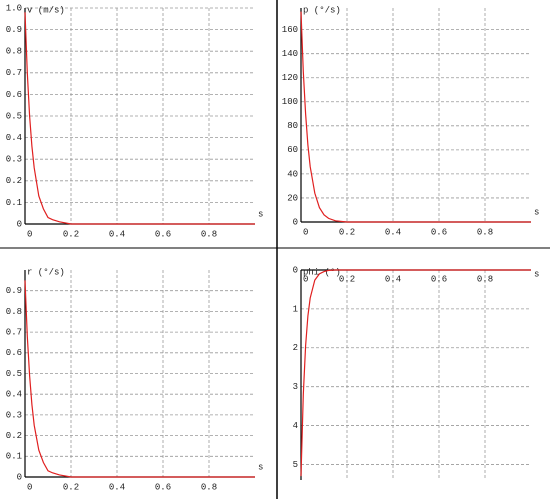  Describe the element at coordinates (292, 174) in the screenshot. I see `y-tick-label: 40` at that location.